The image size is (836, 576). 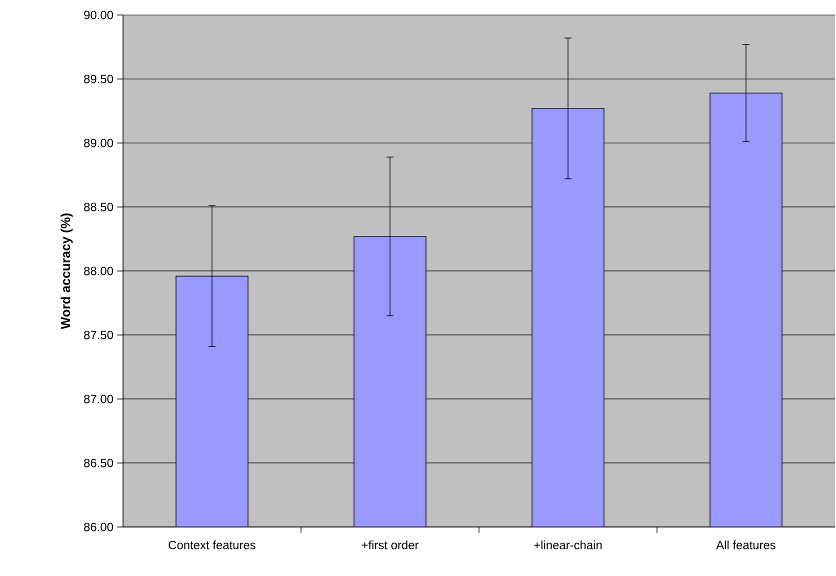 I want to click on x-tick-label: Context features, so click(x=212, y=545).